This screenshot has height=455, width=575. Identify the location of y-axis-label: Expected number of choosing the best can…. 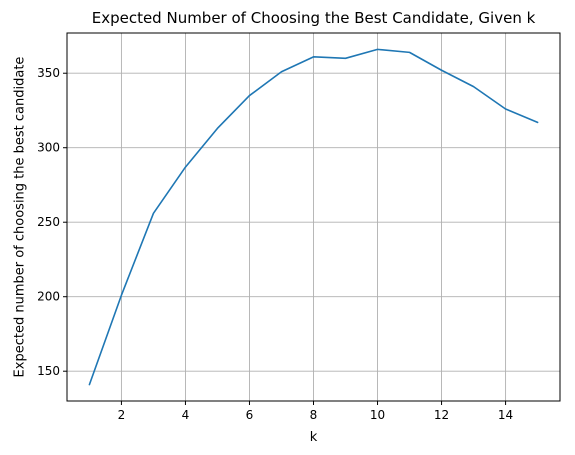
(20, 217).